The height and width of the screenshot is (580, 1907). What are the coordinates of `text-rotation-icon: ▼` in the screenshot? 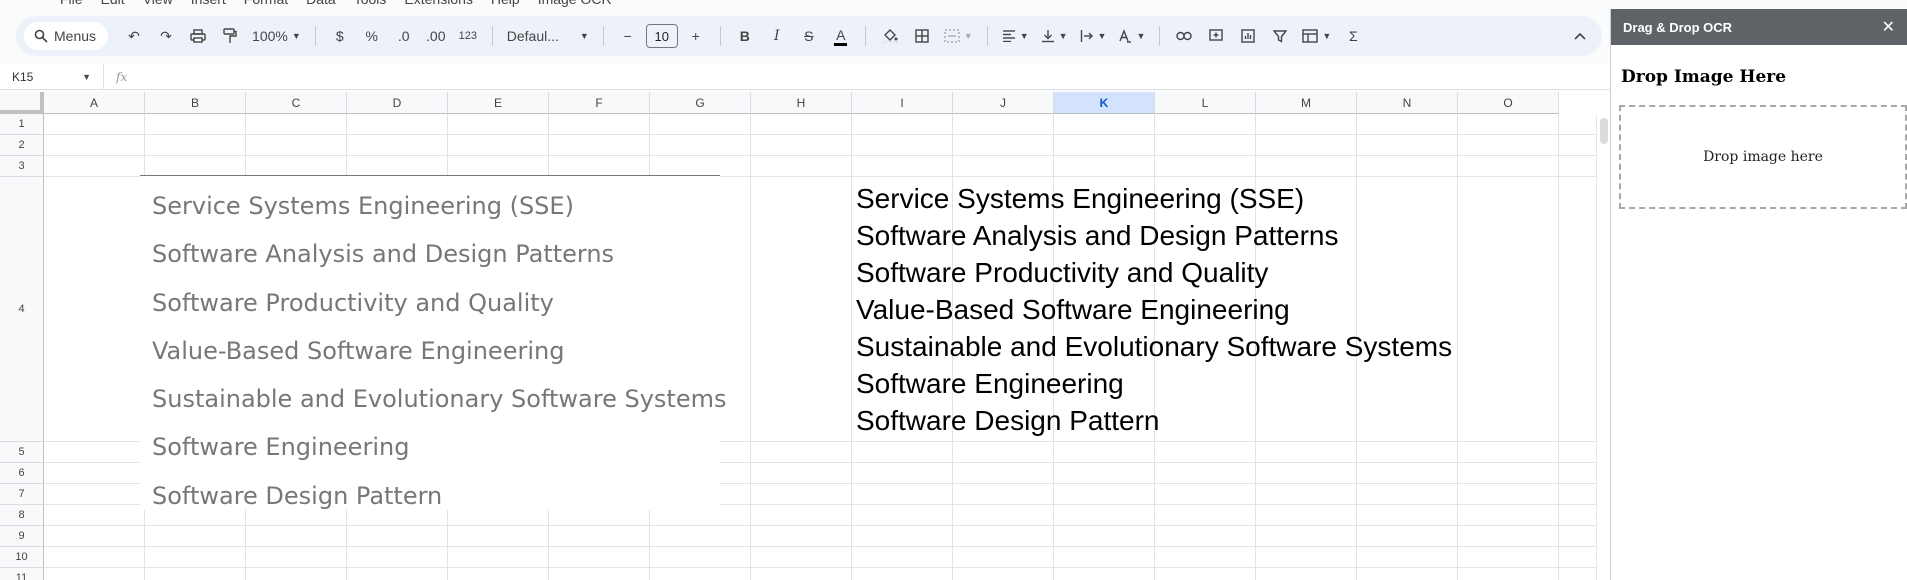 It's located at (1131, 36).